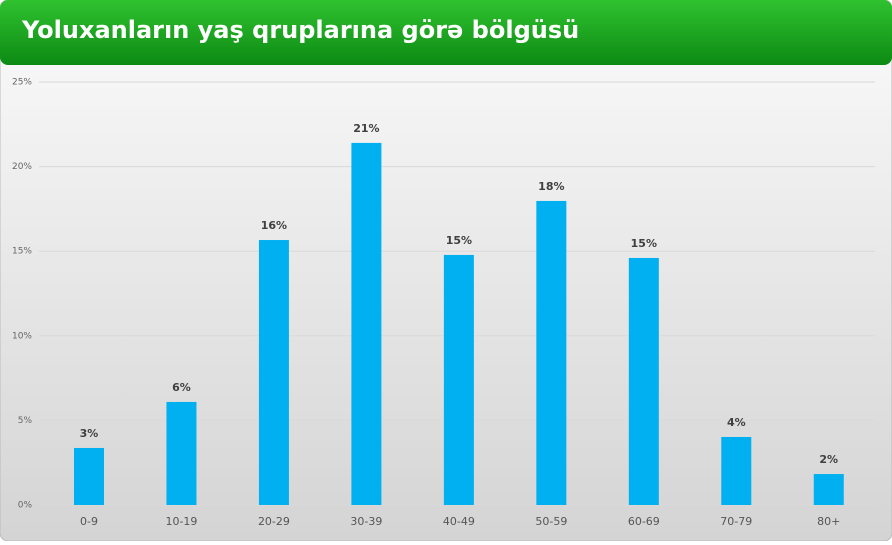 The width and height of the screenshot is (892, 545). I want to click on x-tick-label: 70-79, so click(736, 521).